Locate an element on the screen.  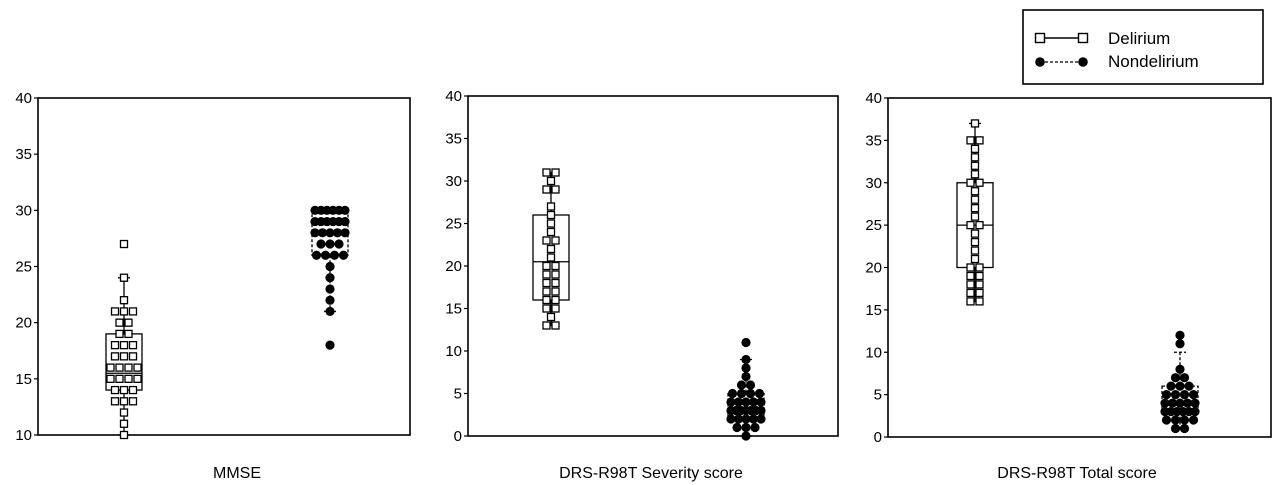
x-axis-label: DRS-R98T Total score is located at coordinates (1077, 473).